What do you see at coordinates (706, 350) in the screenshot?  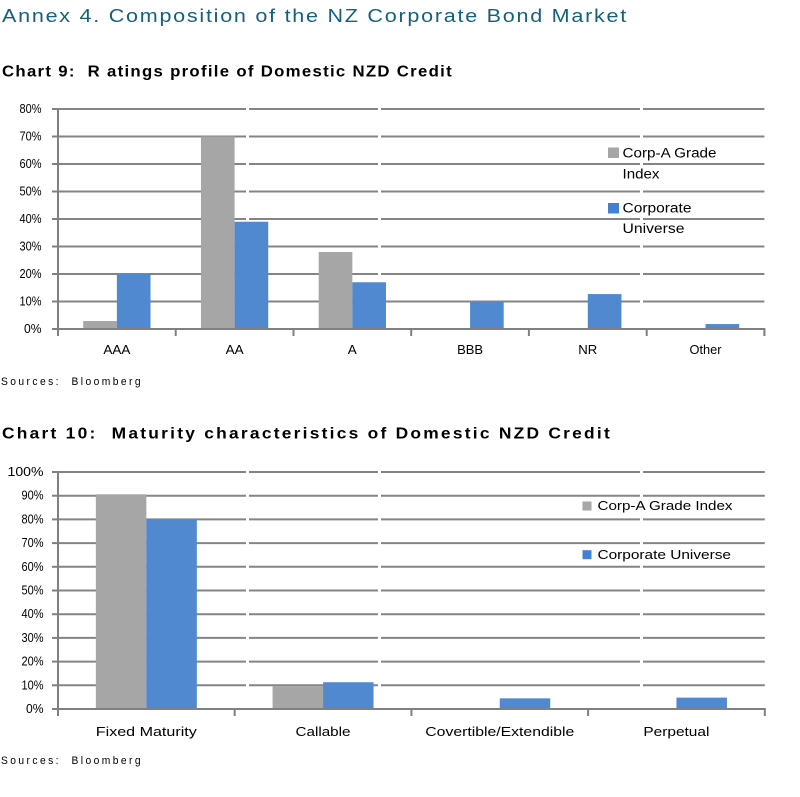 I see `svg-text: Other` at bounding box center [706, 350].